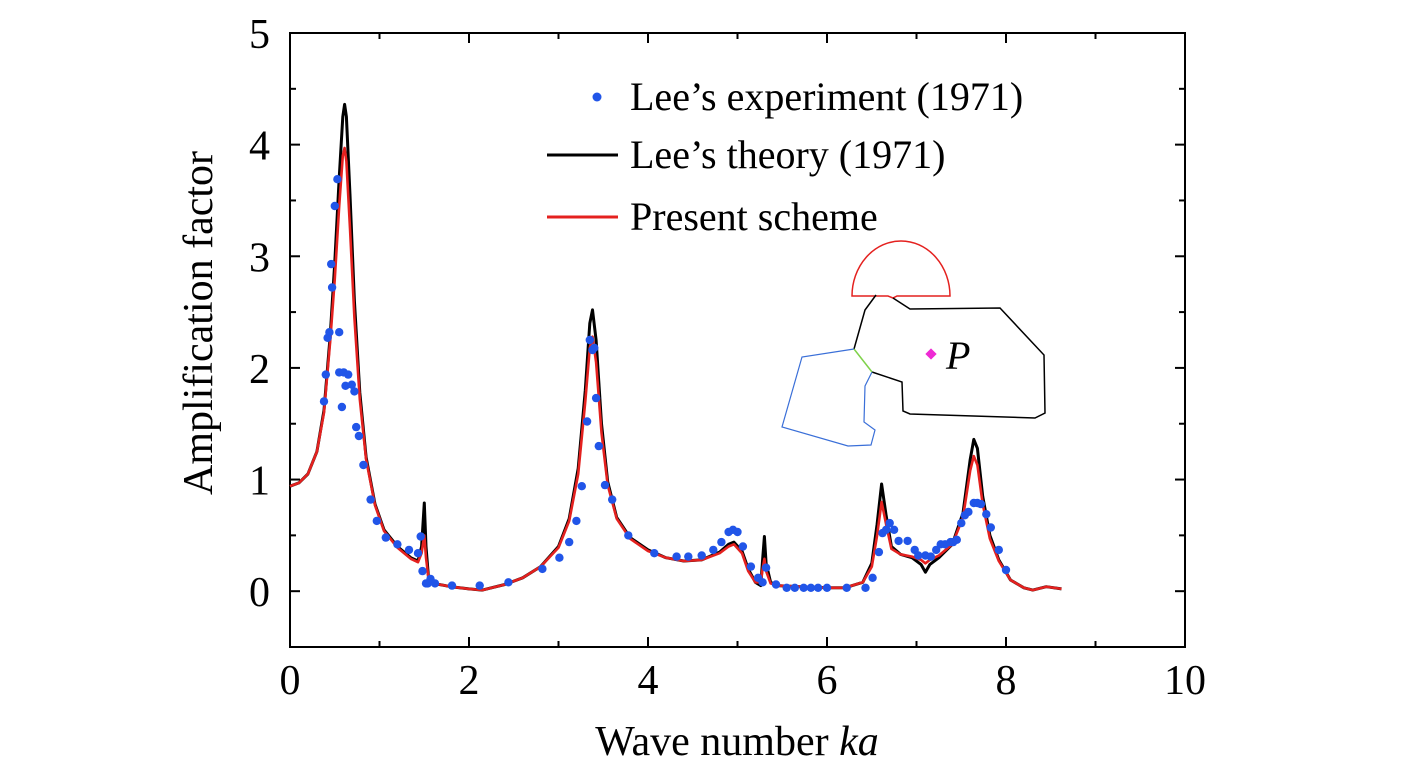  What do you see at coordinates (597, 97) in the screenshot?
I see `legend-marker-experiment` at bounding box center [597, 97].